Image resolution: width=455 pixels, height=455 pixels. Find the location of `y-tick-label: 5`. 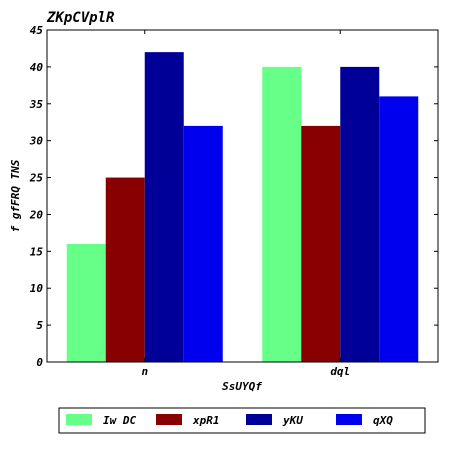

y-tick-label: 5 is located at coordinates (39, 325).